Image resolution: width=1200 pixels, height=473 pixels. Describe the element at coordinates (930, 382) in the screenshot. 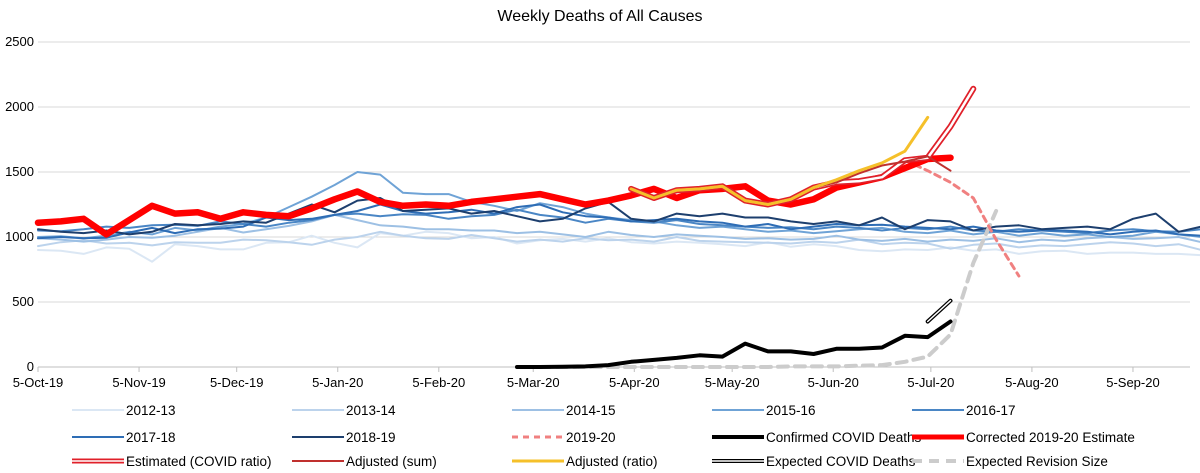

I see `x-tick-label: 5-Jul-20` at that location.